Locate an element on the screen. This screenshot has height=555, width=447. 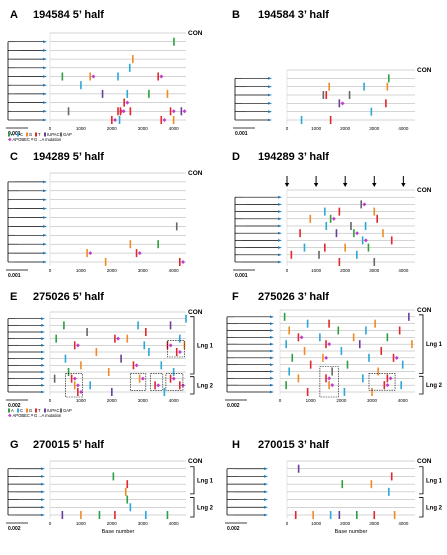
panel-letter: C is located at coordinates (14, 157).